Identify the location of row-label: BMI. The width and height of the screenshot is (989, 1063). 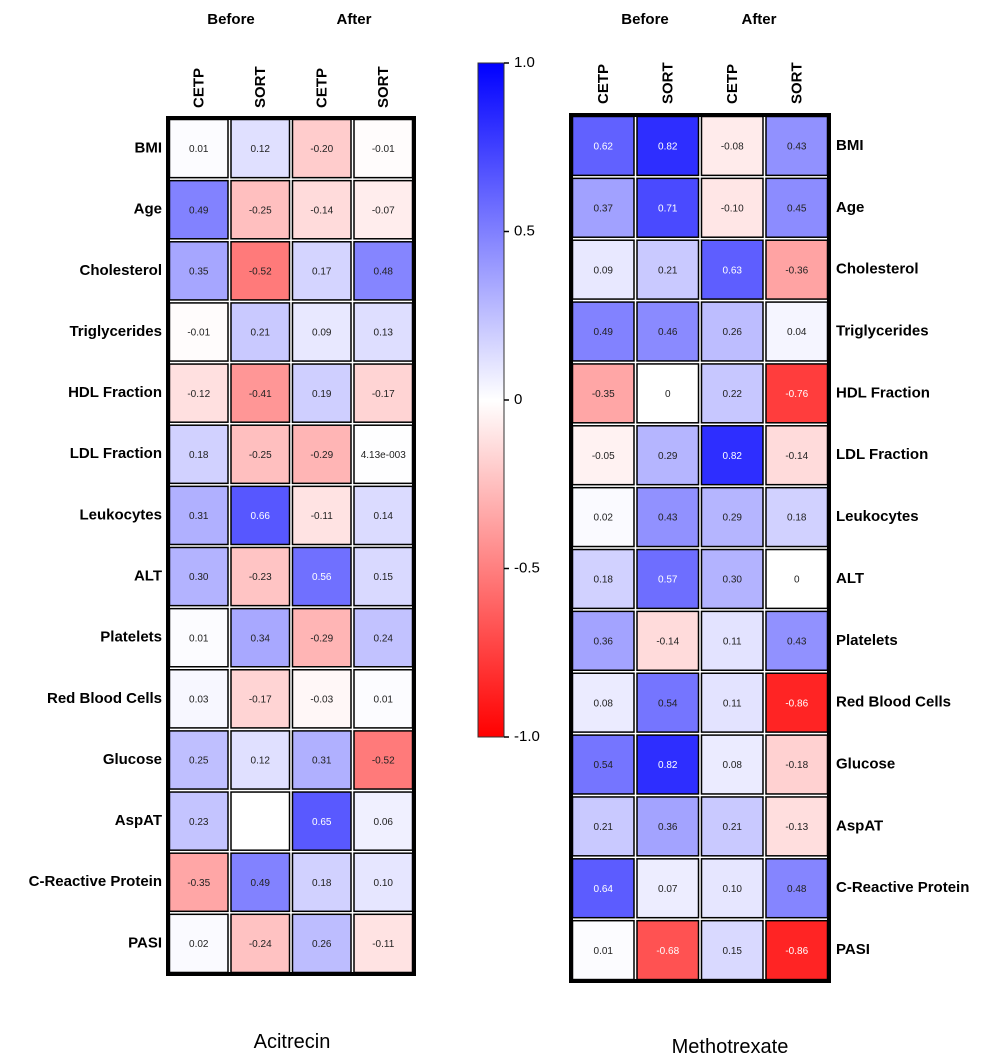
(149, 148).